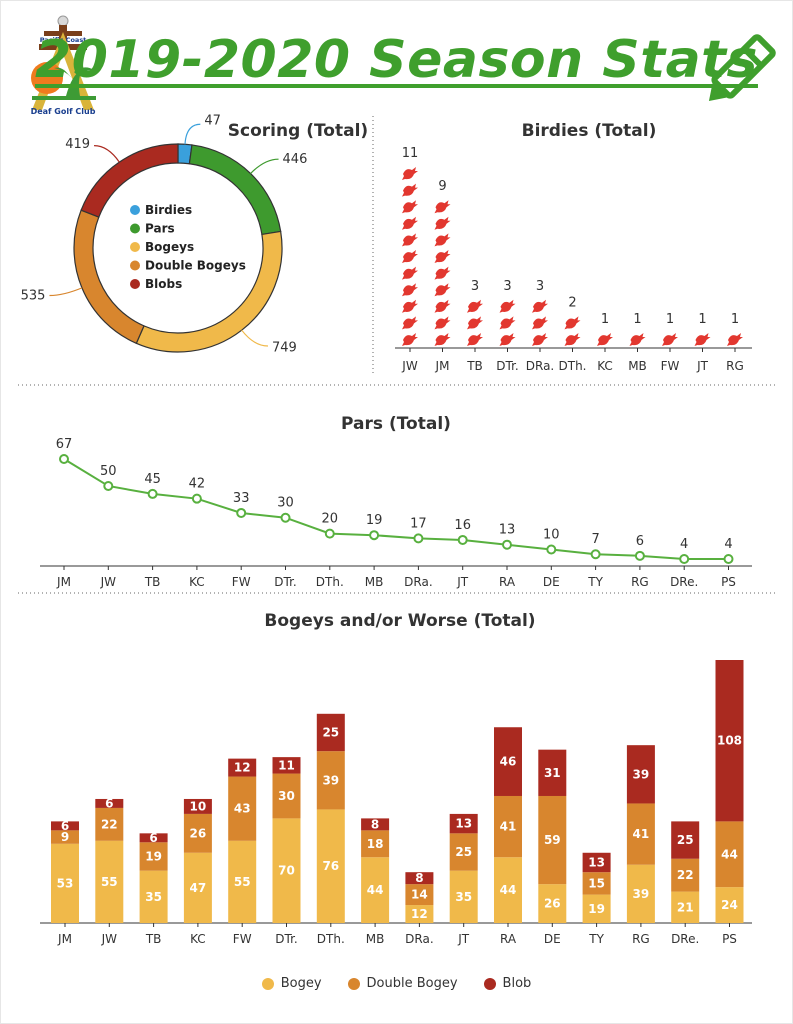 The width and height of the screenshot is (793, 1024). I want to click on pars-point-dra, so click(418, 538).